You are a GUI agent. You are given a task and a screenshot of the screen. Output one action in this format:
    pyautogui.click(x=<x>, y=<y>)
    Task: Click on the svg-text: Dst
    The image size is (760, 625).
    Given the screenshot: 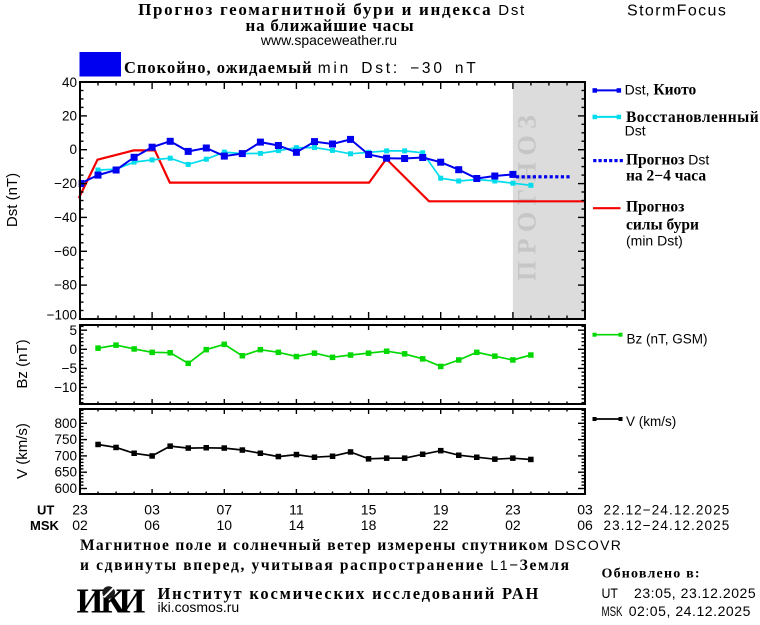 What is the action you would take?
    pyautogui.click(x=635, y=131)
    